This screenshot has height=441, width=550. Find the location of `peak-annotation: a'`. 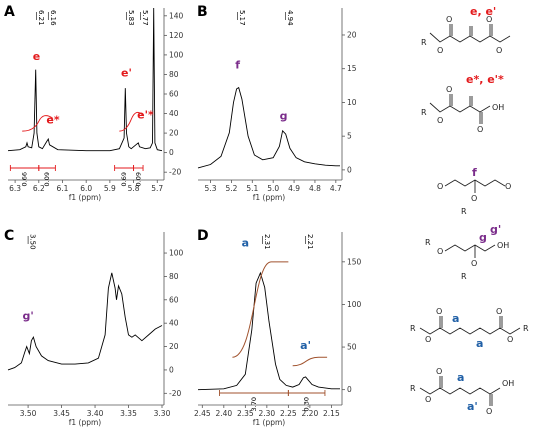

peak-annotation: a' is located at coordinates (305, 345).